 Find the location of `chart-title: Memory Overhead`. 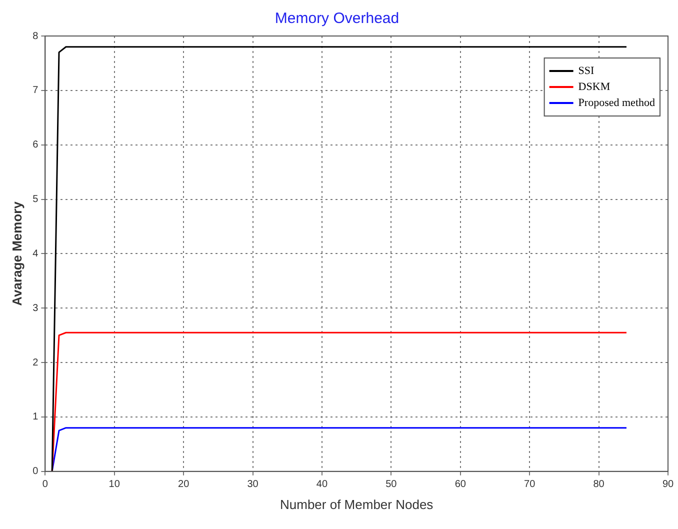

chart-title: Memory Overhead is located at coordinates (337, 19).